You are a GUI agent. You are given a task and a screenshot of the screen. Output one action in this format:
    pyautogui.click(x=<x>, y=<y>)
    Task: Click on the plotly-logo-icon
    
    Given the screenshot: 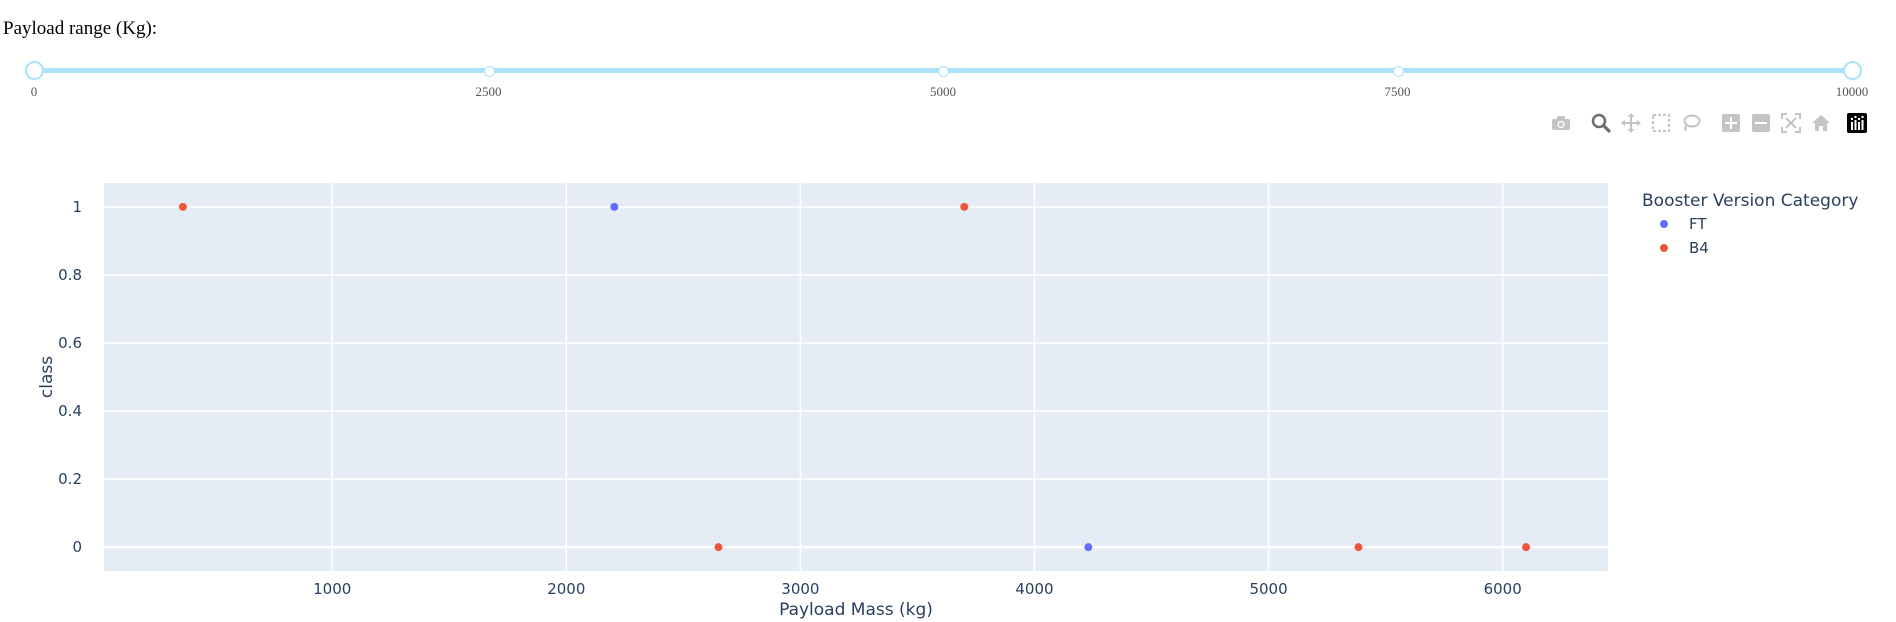 What is the action you would take?
    pyautogui.click(x=1857, y=123)
    